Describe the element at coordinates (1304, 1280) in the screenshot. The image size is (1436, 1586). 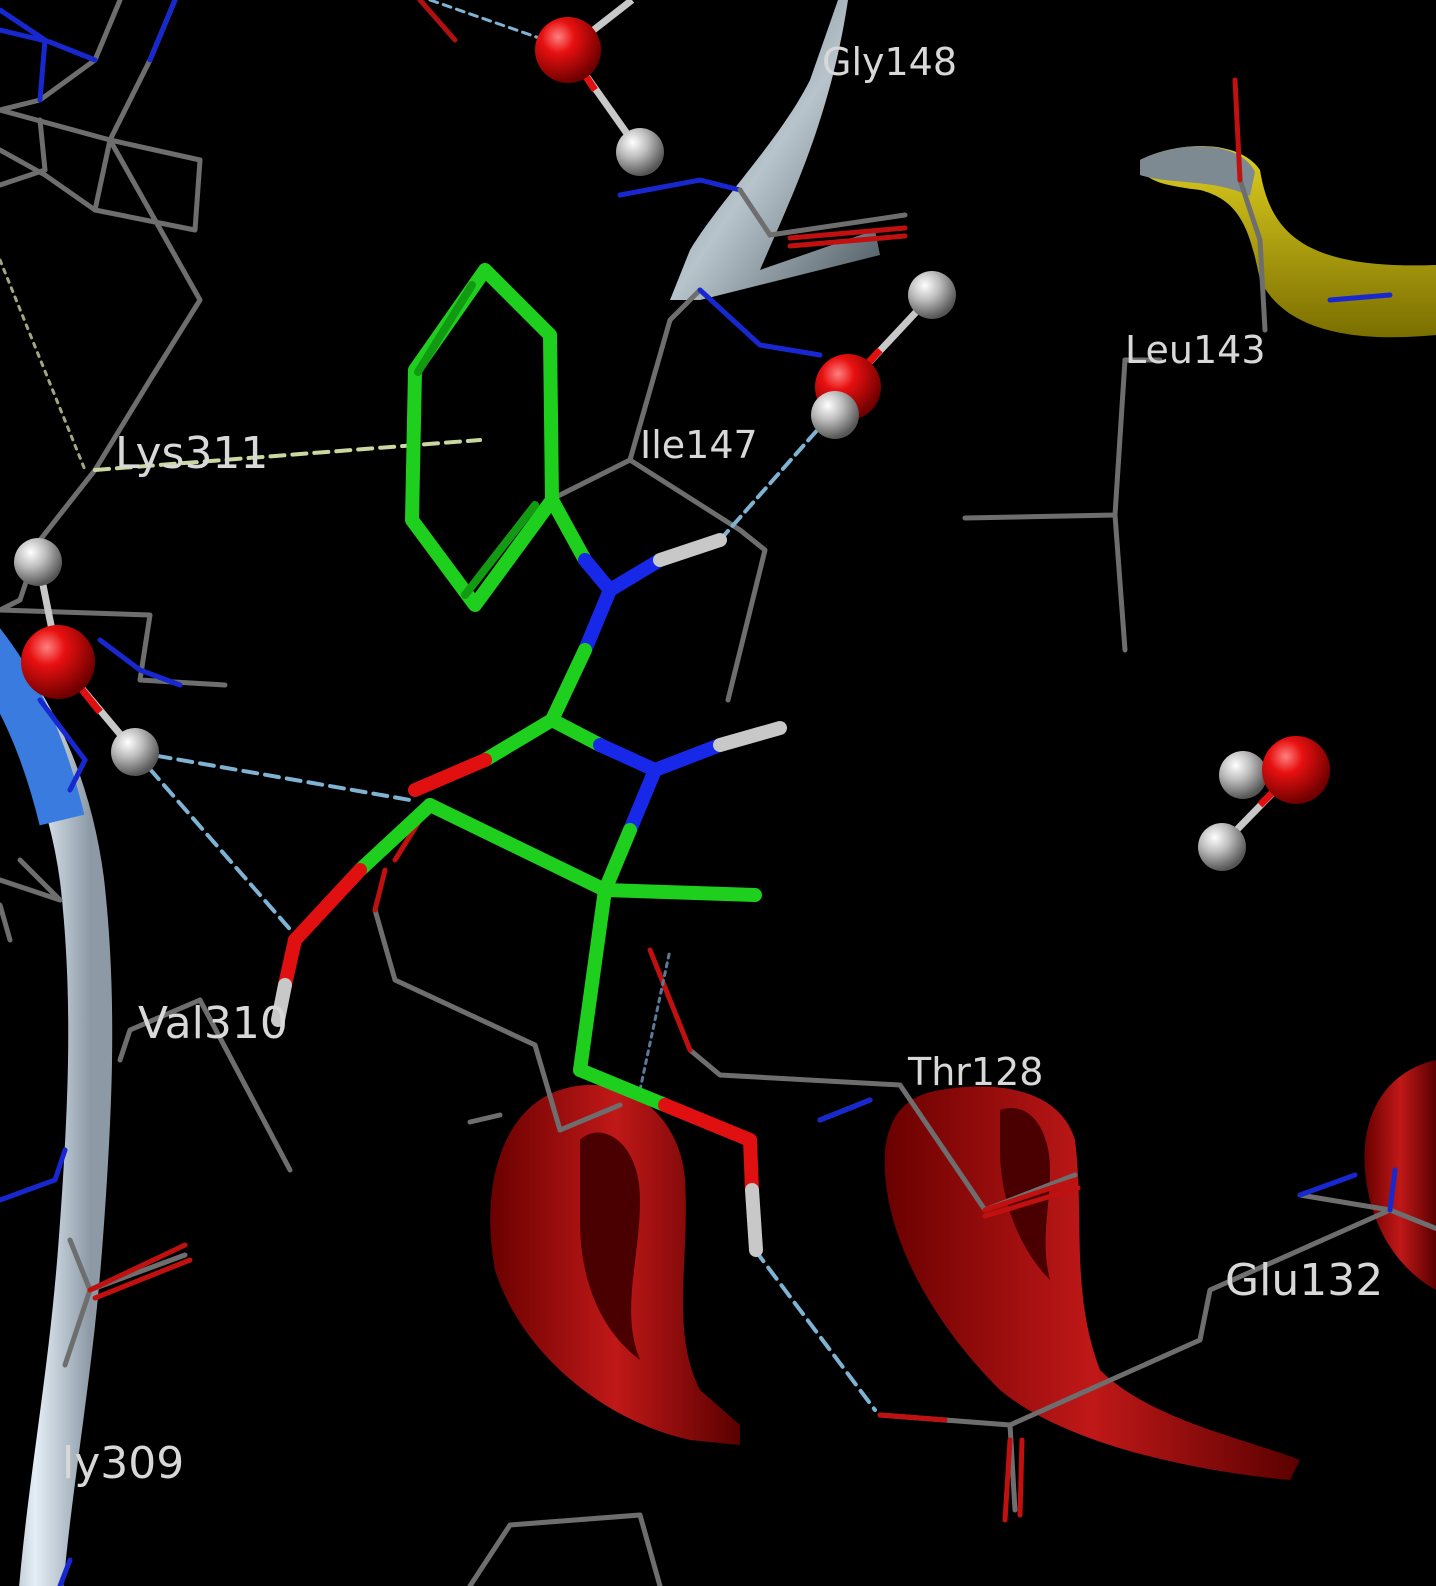
I see `label-glu132: Glu132` at that location.